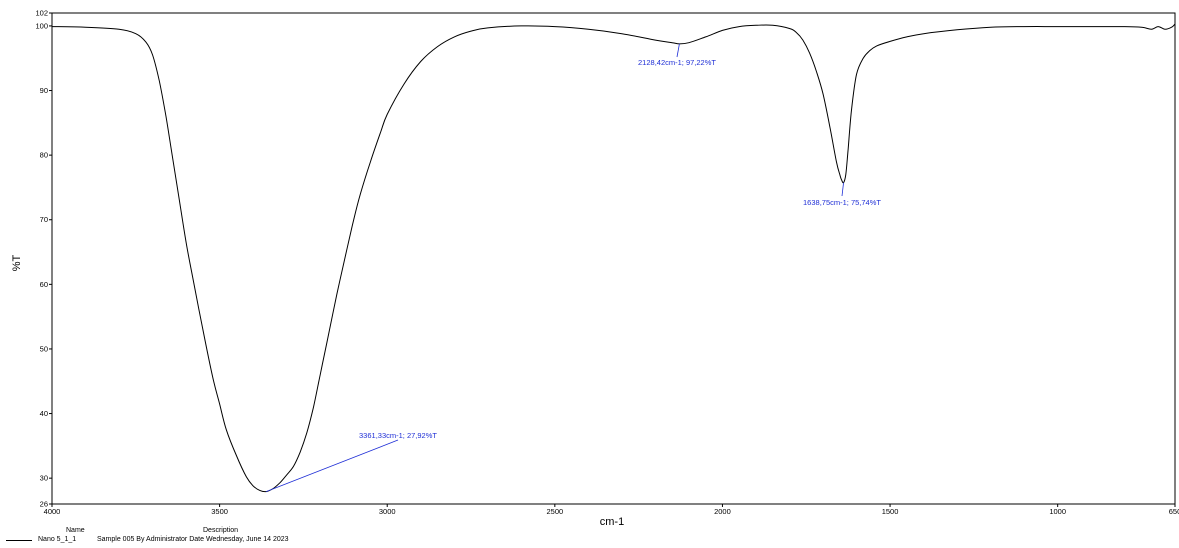  Describe the element at coordinates (19, 540) in the screenshot. I see `legend-line-swatch` at that location.